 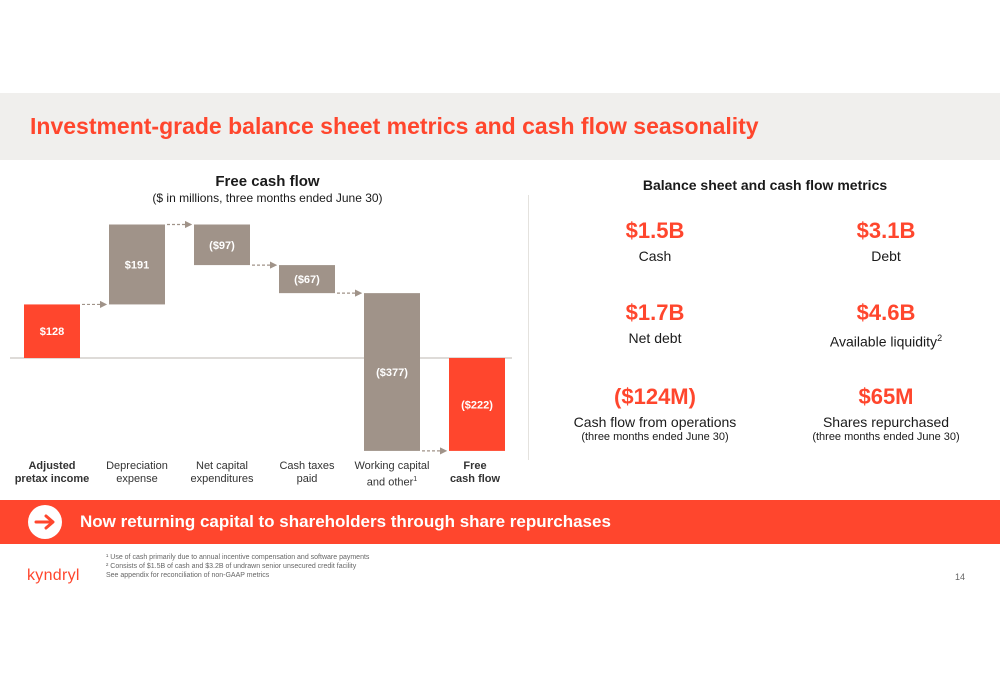 I want to click on category-label: Cash taxes paid, so click(x=307, y=472).